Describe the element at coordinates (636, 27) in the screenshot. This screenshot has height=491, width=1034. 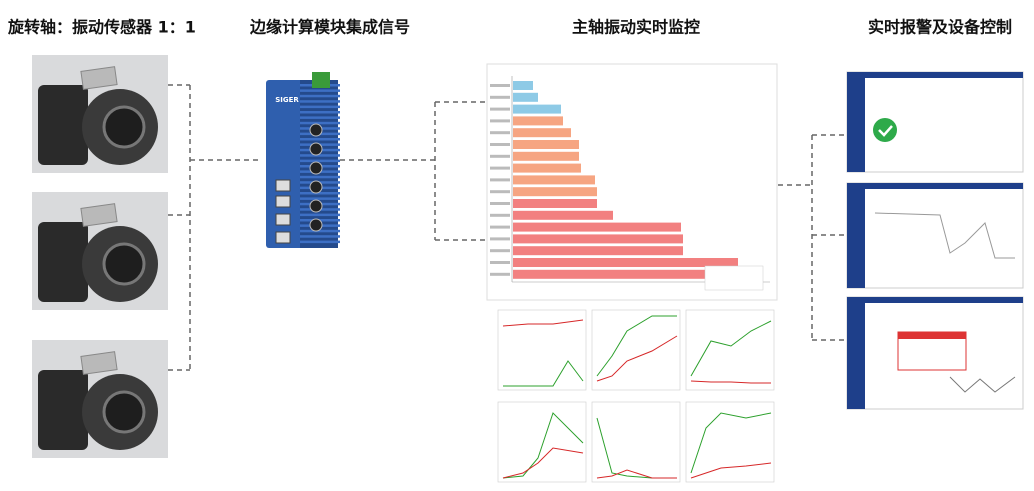
I see `header-monitor: 主轴振动实时监控` at that location.